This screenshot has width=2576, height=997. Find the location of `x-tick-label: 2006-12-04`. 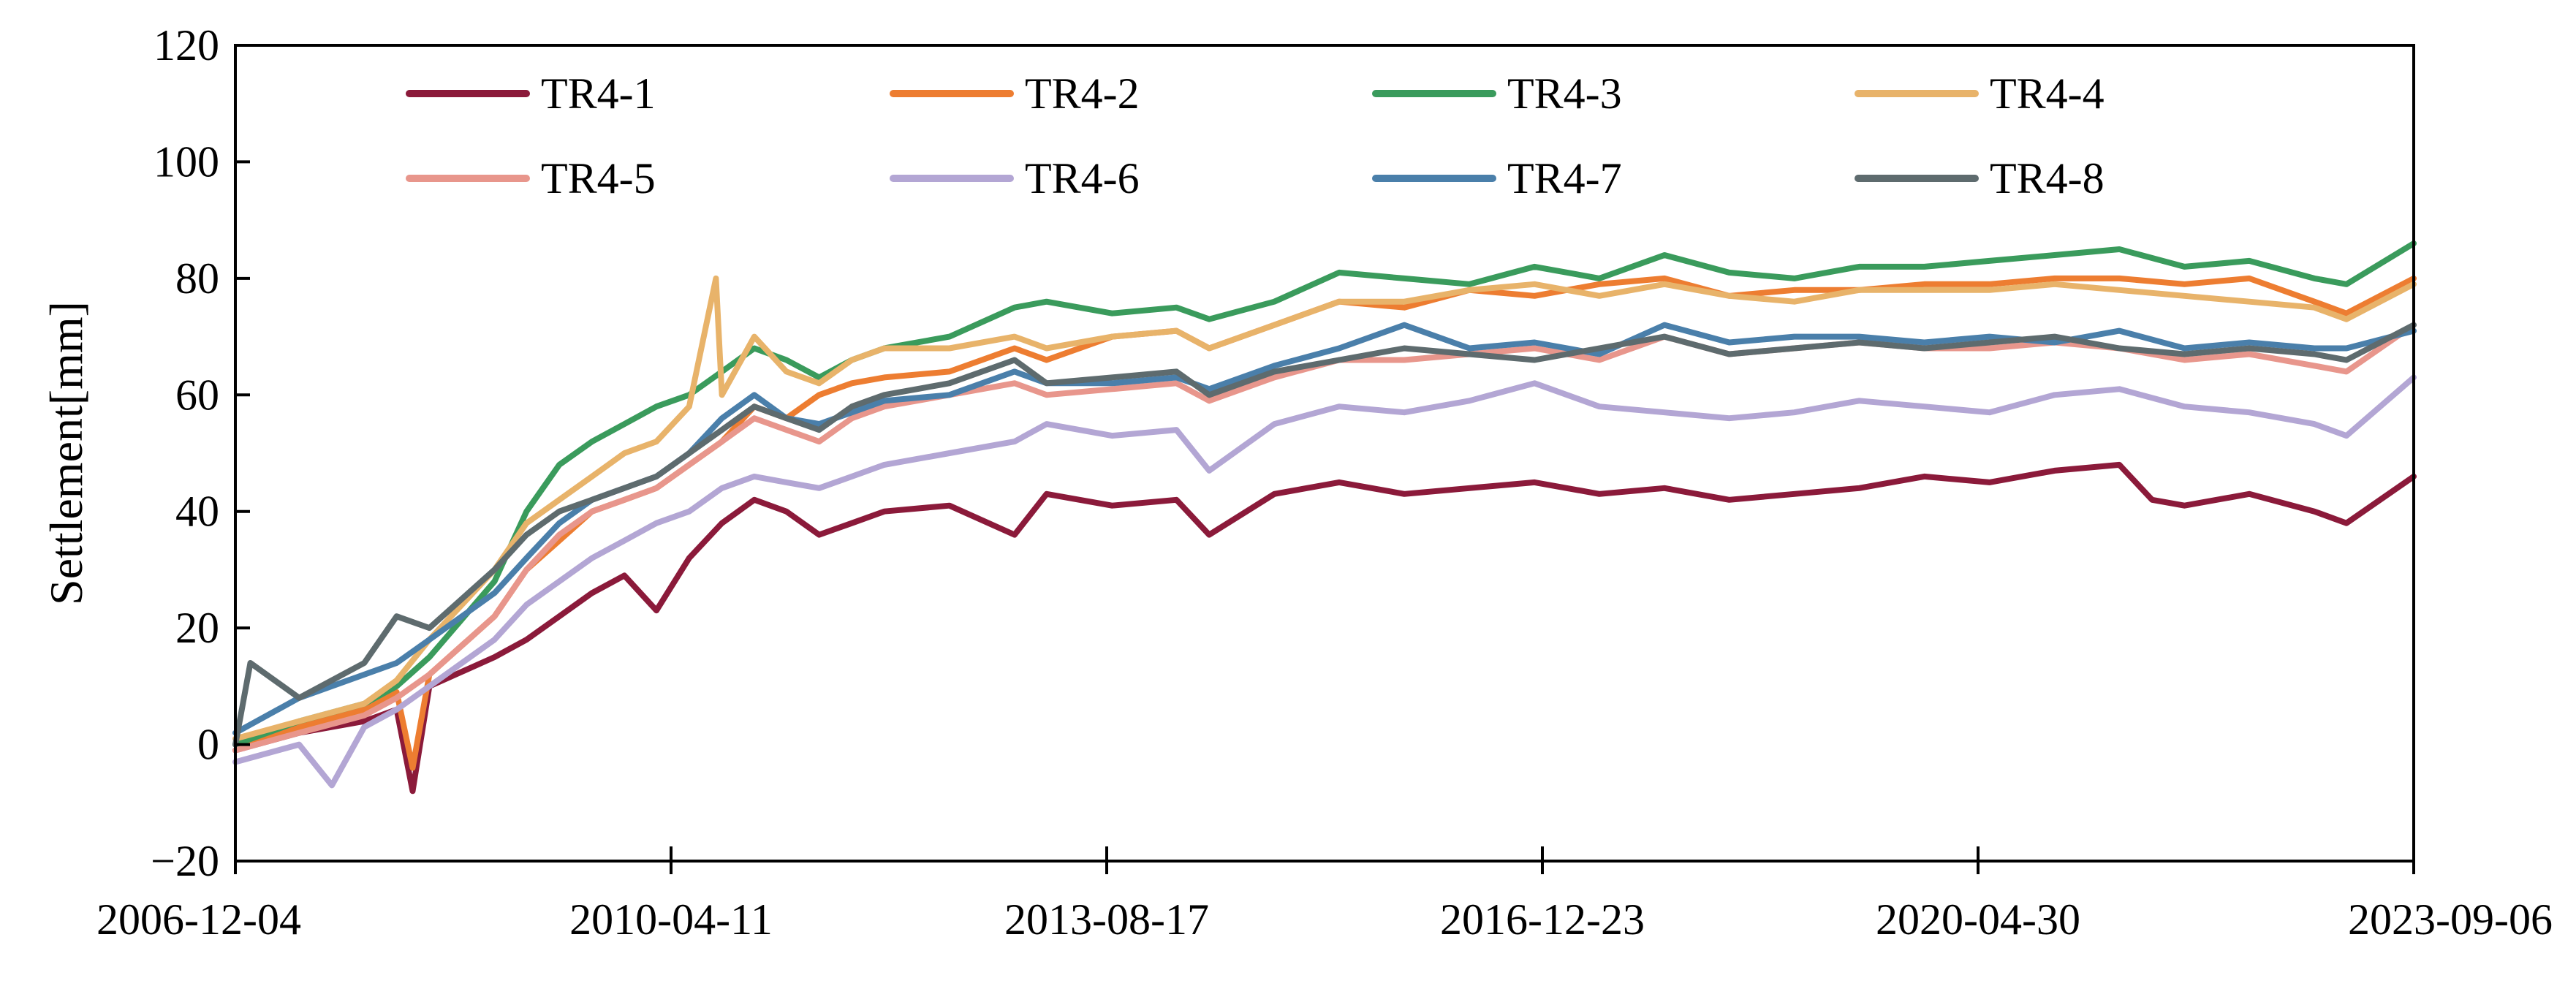

x-tick-label: 2006-12-04 is located at coordinates (198, 919).